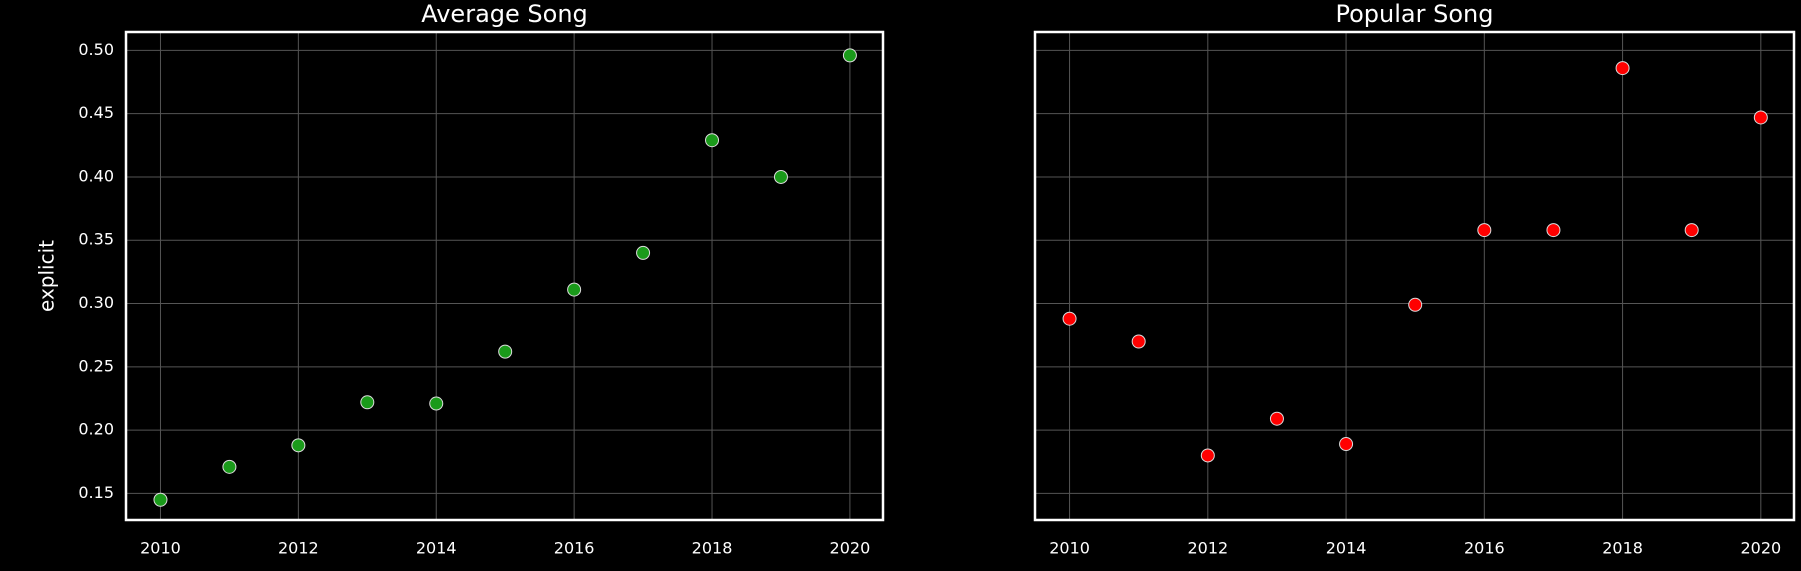  I want to click on y-tick-label: 0.20, so click(96, 429).